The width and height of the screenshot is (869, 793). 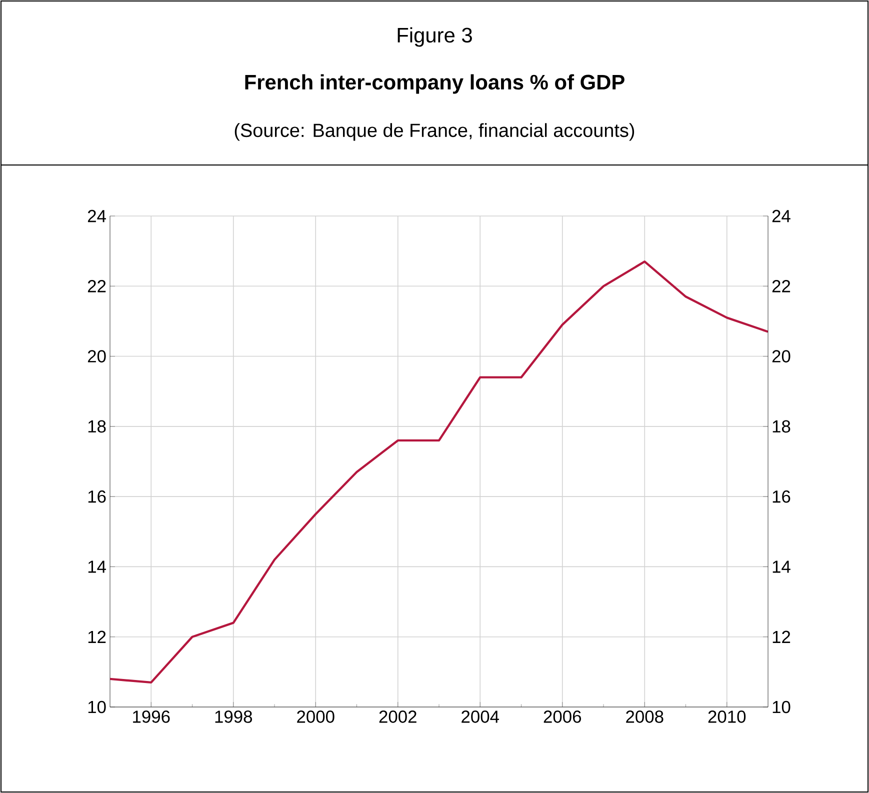 What do you see at coordinates (315, 716) in the screenshot?
I see `x-tick-label: 2000` at bounding box center [315, 716].